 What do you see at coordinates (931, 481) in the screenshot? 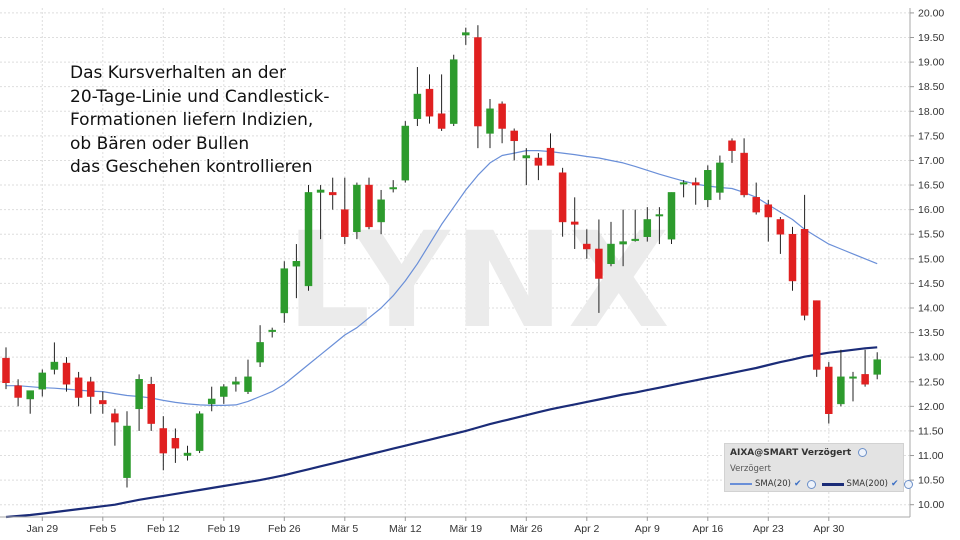
I see `y-tick-label: 10.50` at bounding box center [931, 481].